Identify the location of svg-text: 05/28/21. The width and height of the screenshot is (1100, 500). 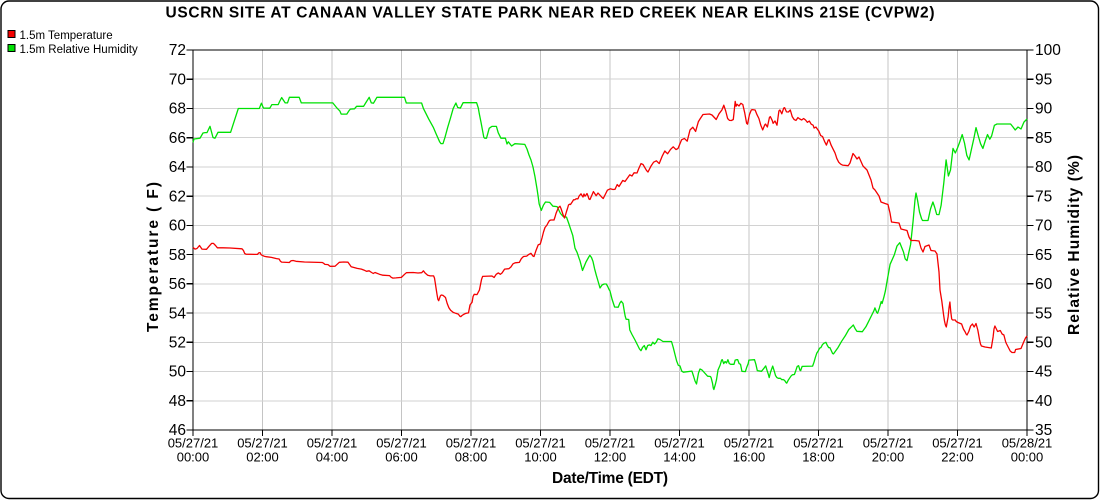
(1027, 443).